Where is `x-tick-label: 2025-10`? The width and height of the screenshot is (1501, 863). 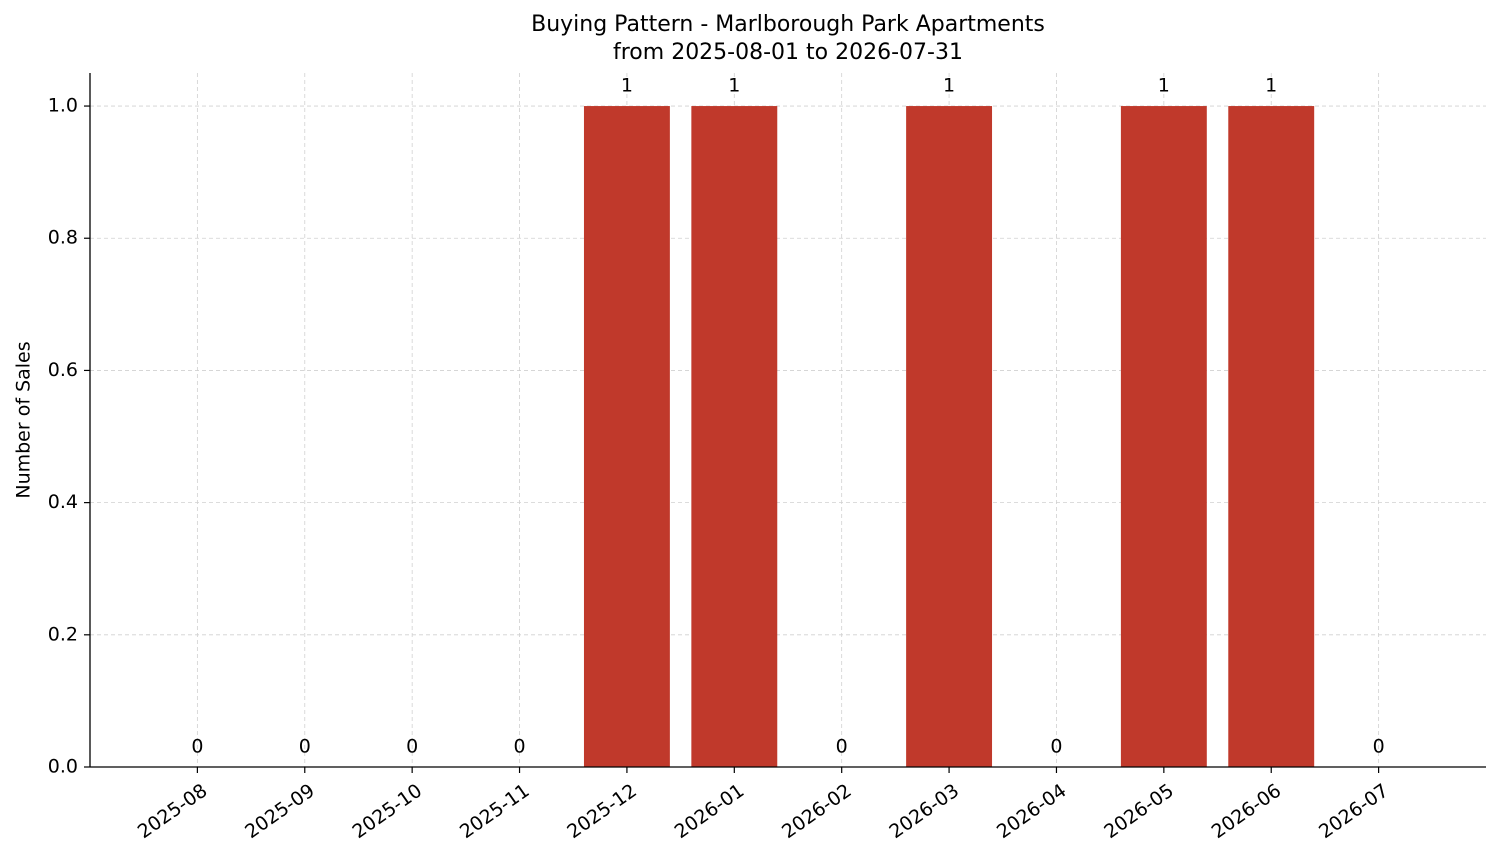
x-tick-label: 2025-10 is located at coordinates (388, 812).